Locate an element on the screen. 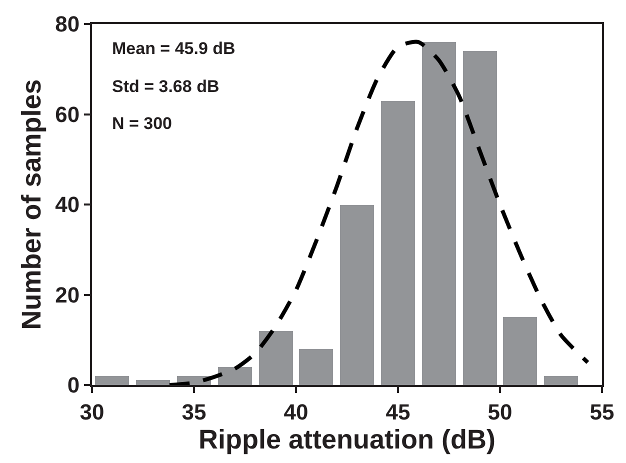  x-tick-label: 40 is located at coordinates (296, 411).